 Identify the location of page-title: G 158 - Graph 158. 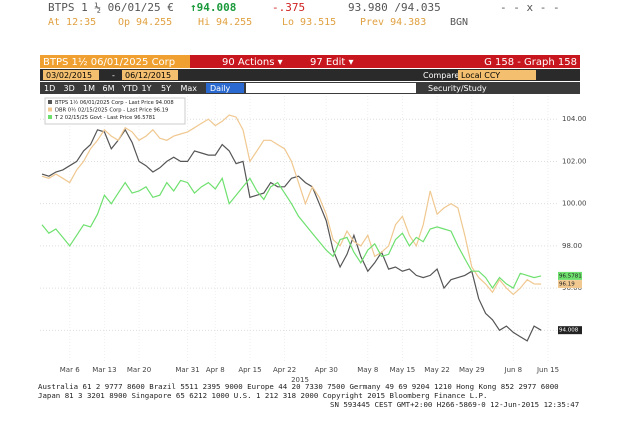
(530, 62).